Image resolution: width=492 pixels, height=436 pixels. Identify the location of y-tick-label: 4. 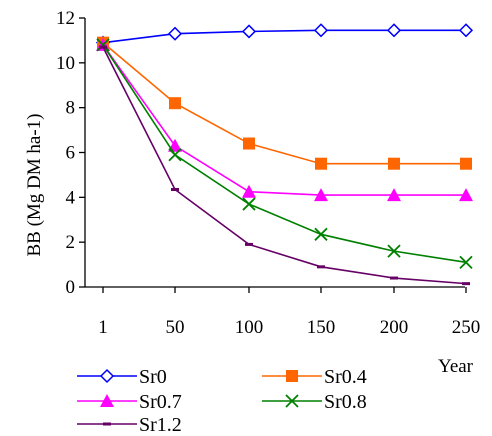
(71, 197).